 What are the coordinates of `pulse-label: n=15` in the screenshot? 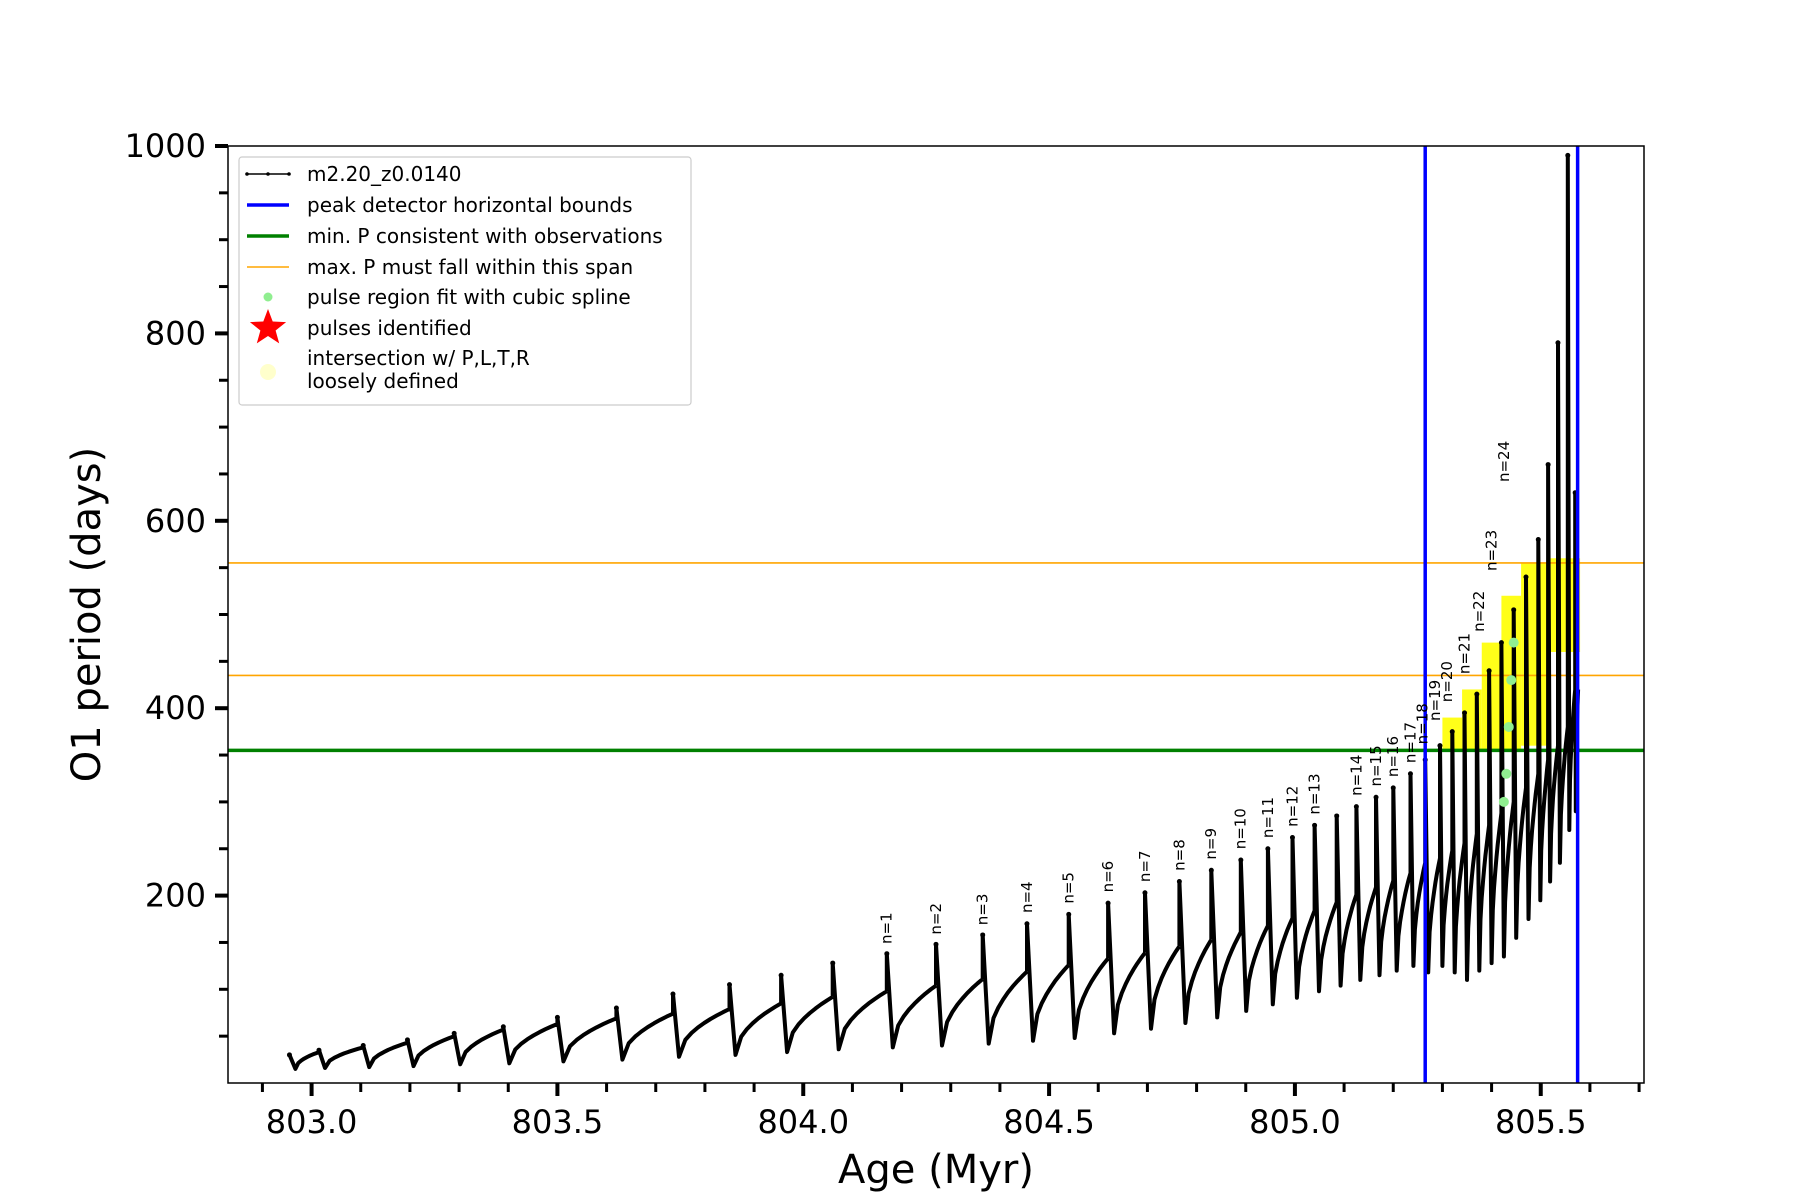 It's located at (1376, 765).